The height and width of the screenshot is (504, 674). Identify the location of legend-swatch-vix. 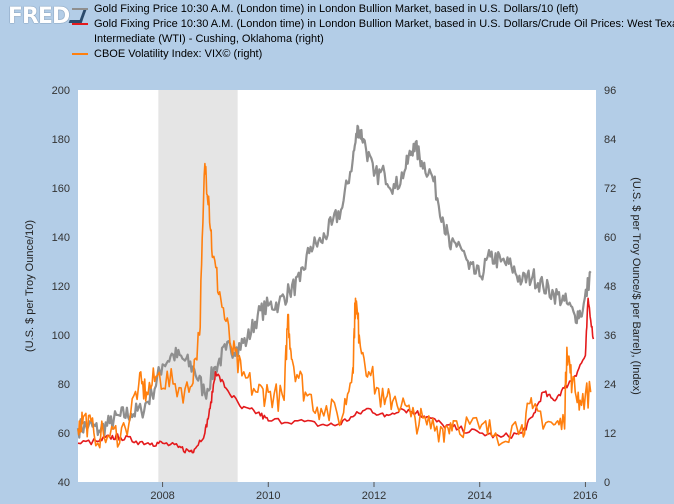
(80, 54).